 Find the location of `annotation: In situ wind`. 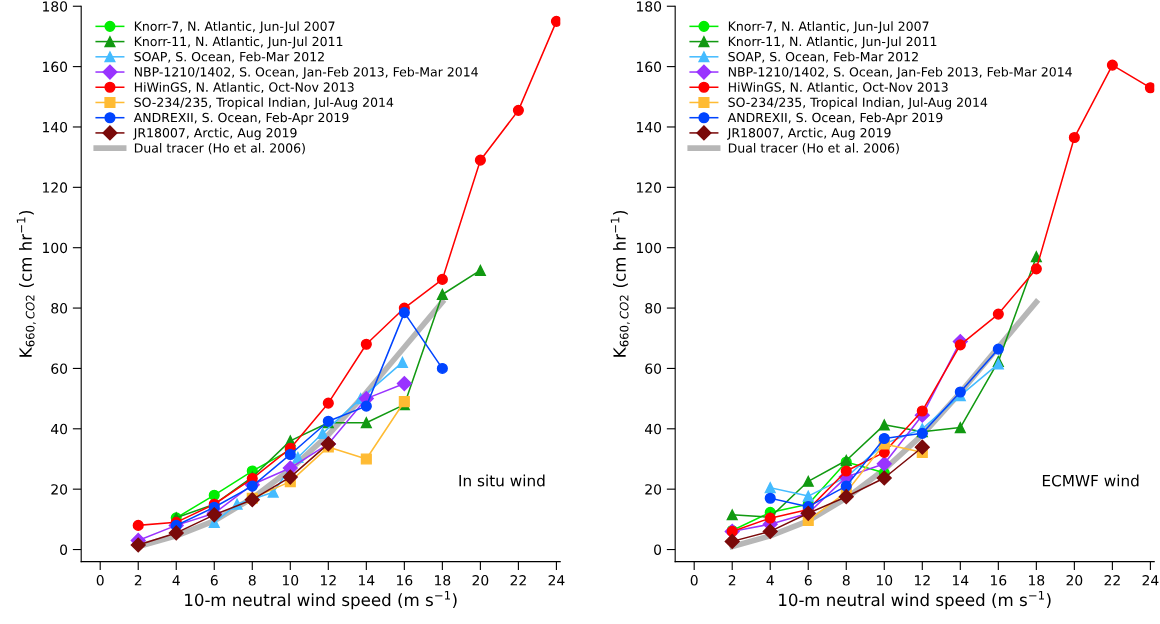

annotation: In situ wind is located at coordinates (502, 480).